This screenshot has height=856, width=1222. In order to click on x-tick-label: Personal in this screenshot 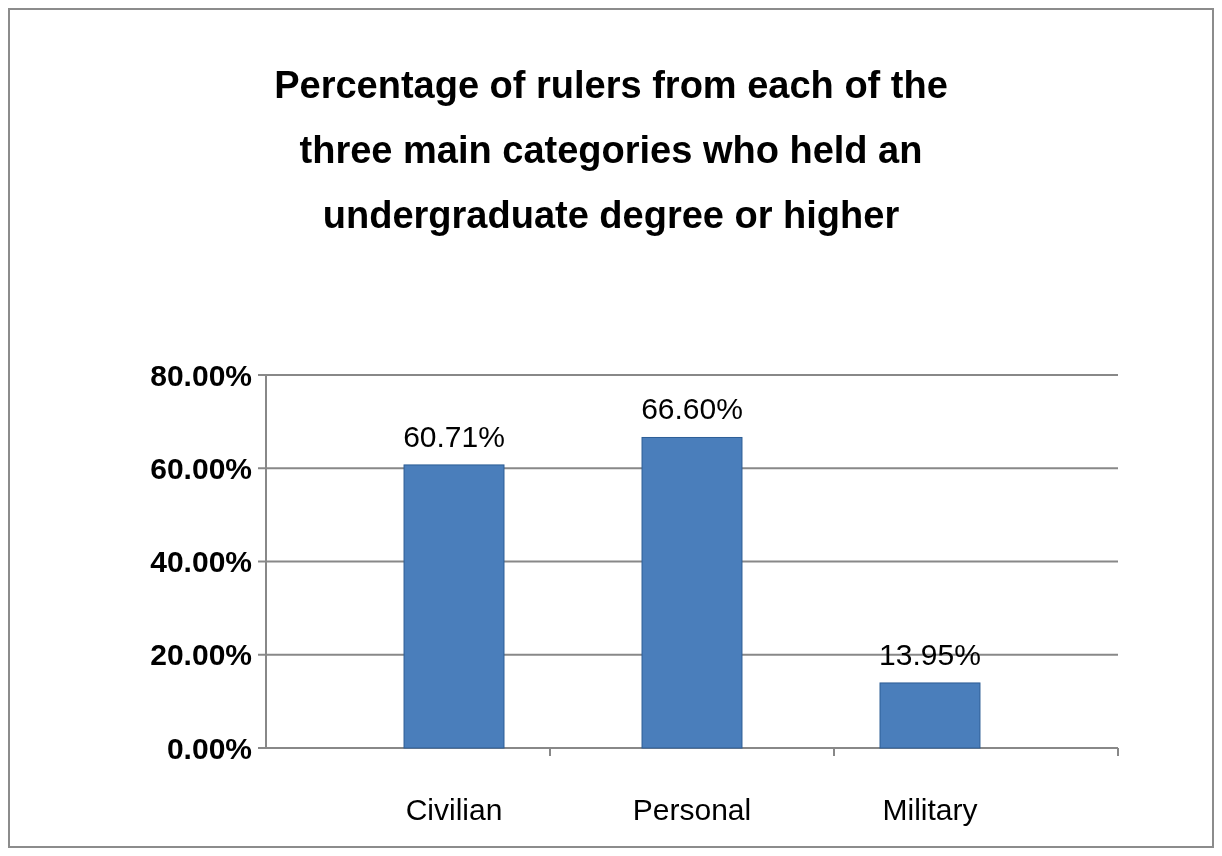, I will do `click(692, 809)`.